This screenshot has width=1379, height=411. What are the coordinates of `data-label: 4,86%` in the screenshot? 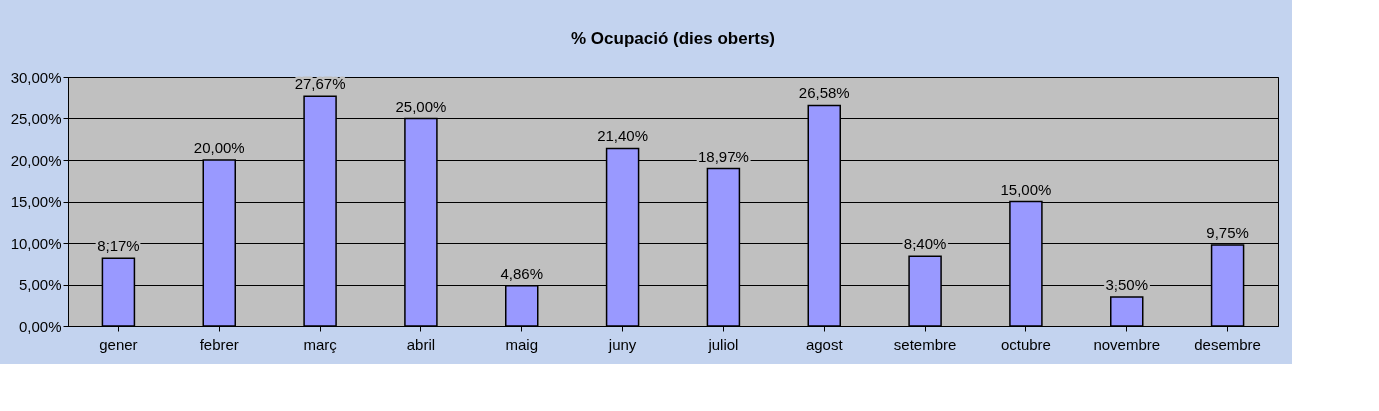 It's located at (522, 273).